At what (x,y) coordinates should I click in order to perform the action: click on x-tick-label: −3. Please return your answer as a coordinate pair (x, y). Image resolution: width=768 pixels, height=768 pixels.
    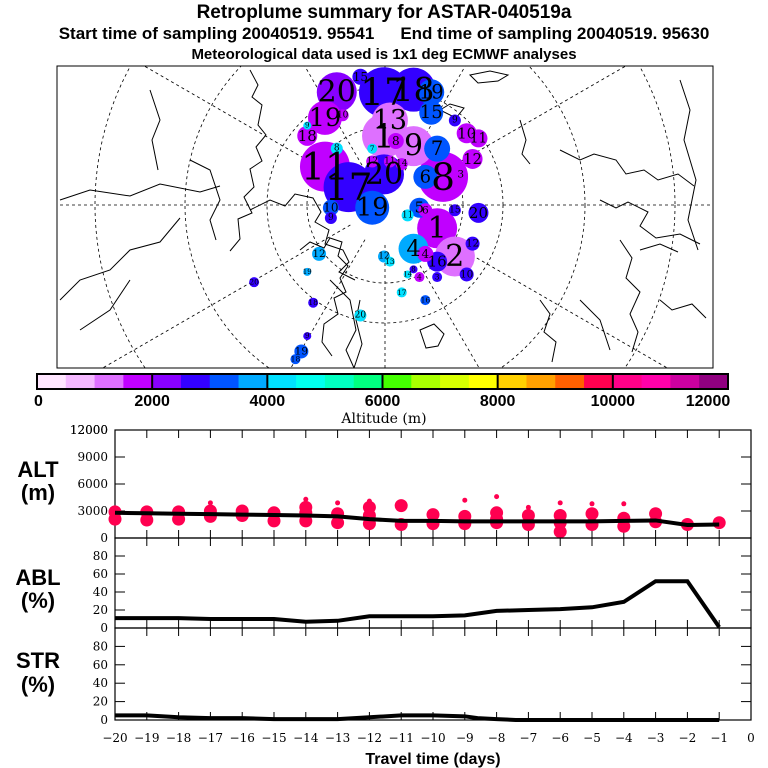
    Looking at the image, I should click on (656, 738).